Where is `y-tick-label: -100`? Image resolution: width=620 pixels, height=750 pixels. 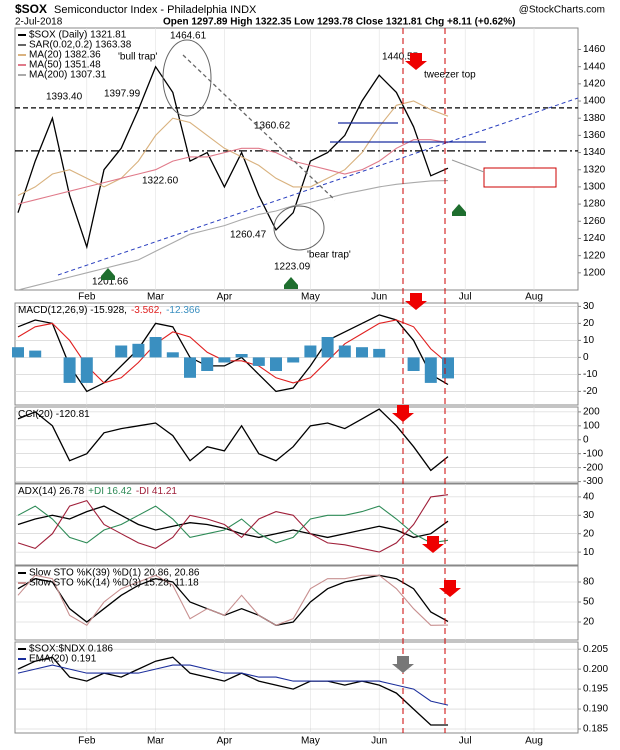 y-tick-label: -100 is located at coordinates (593, 453).